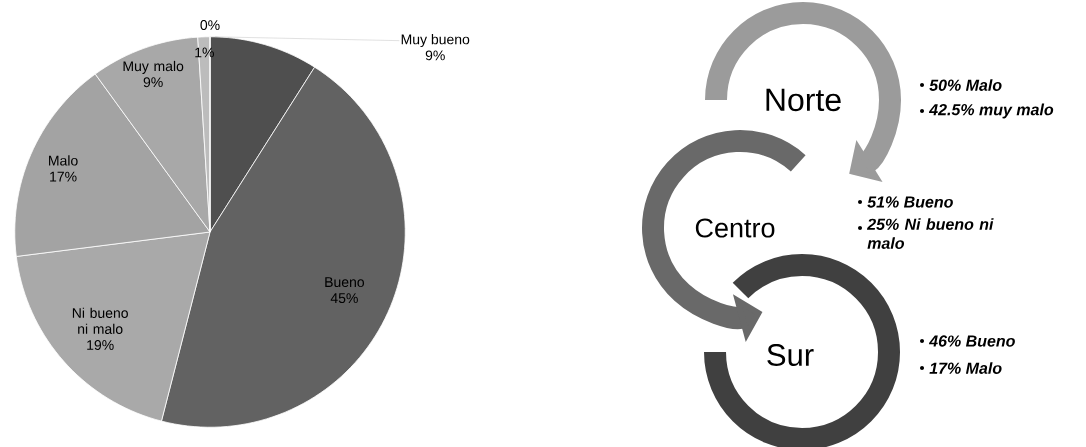 Image resolution: width=1086 pixels, height=447 pixels. I want to click on text: 0%, so click(210, 25).